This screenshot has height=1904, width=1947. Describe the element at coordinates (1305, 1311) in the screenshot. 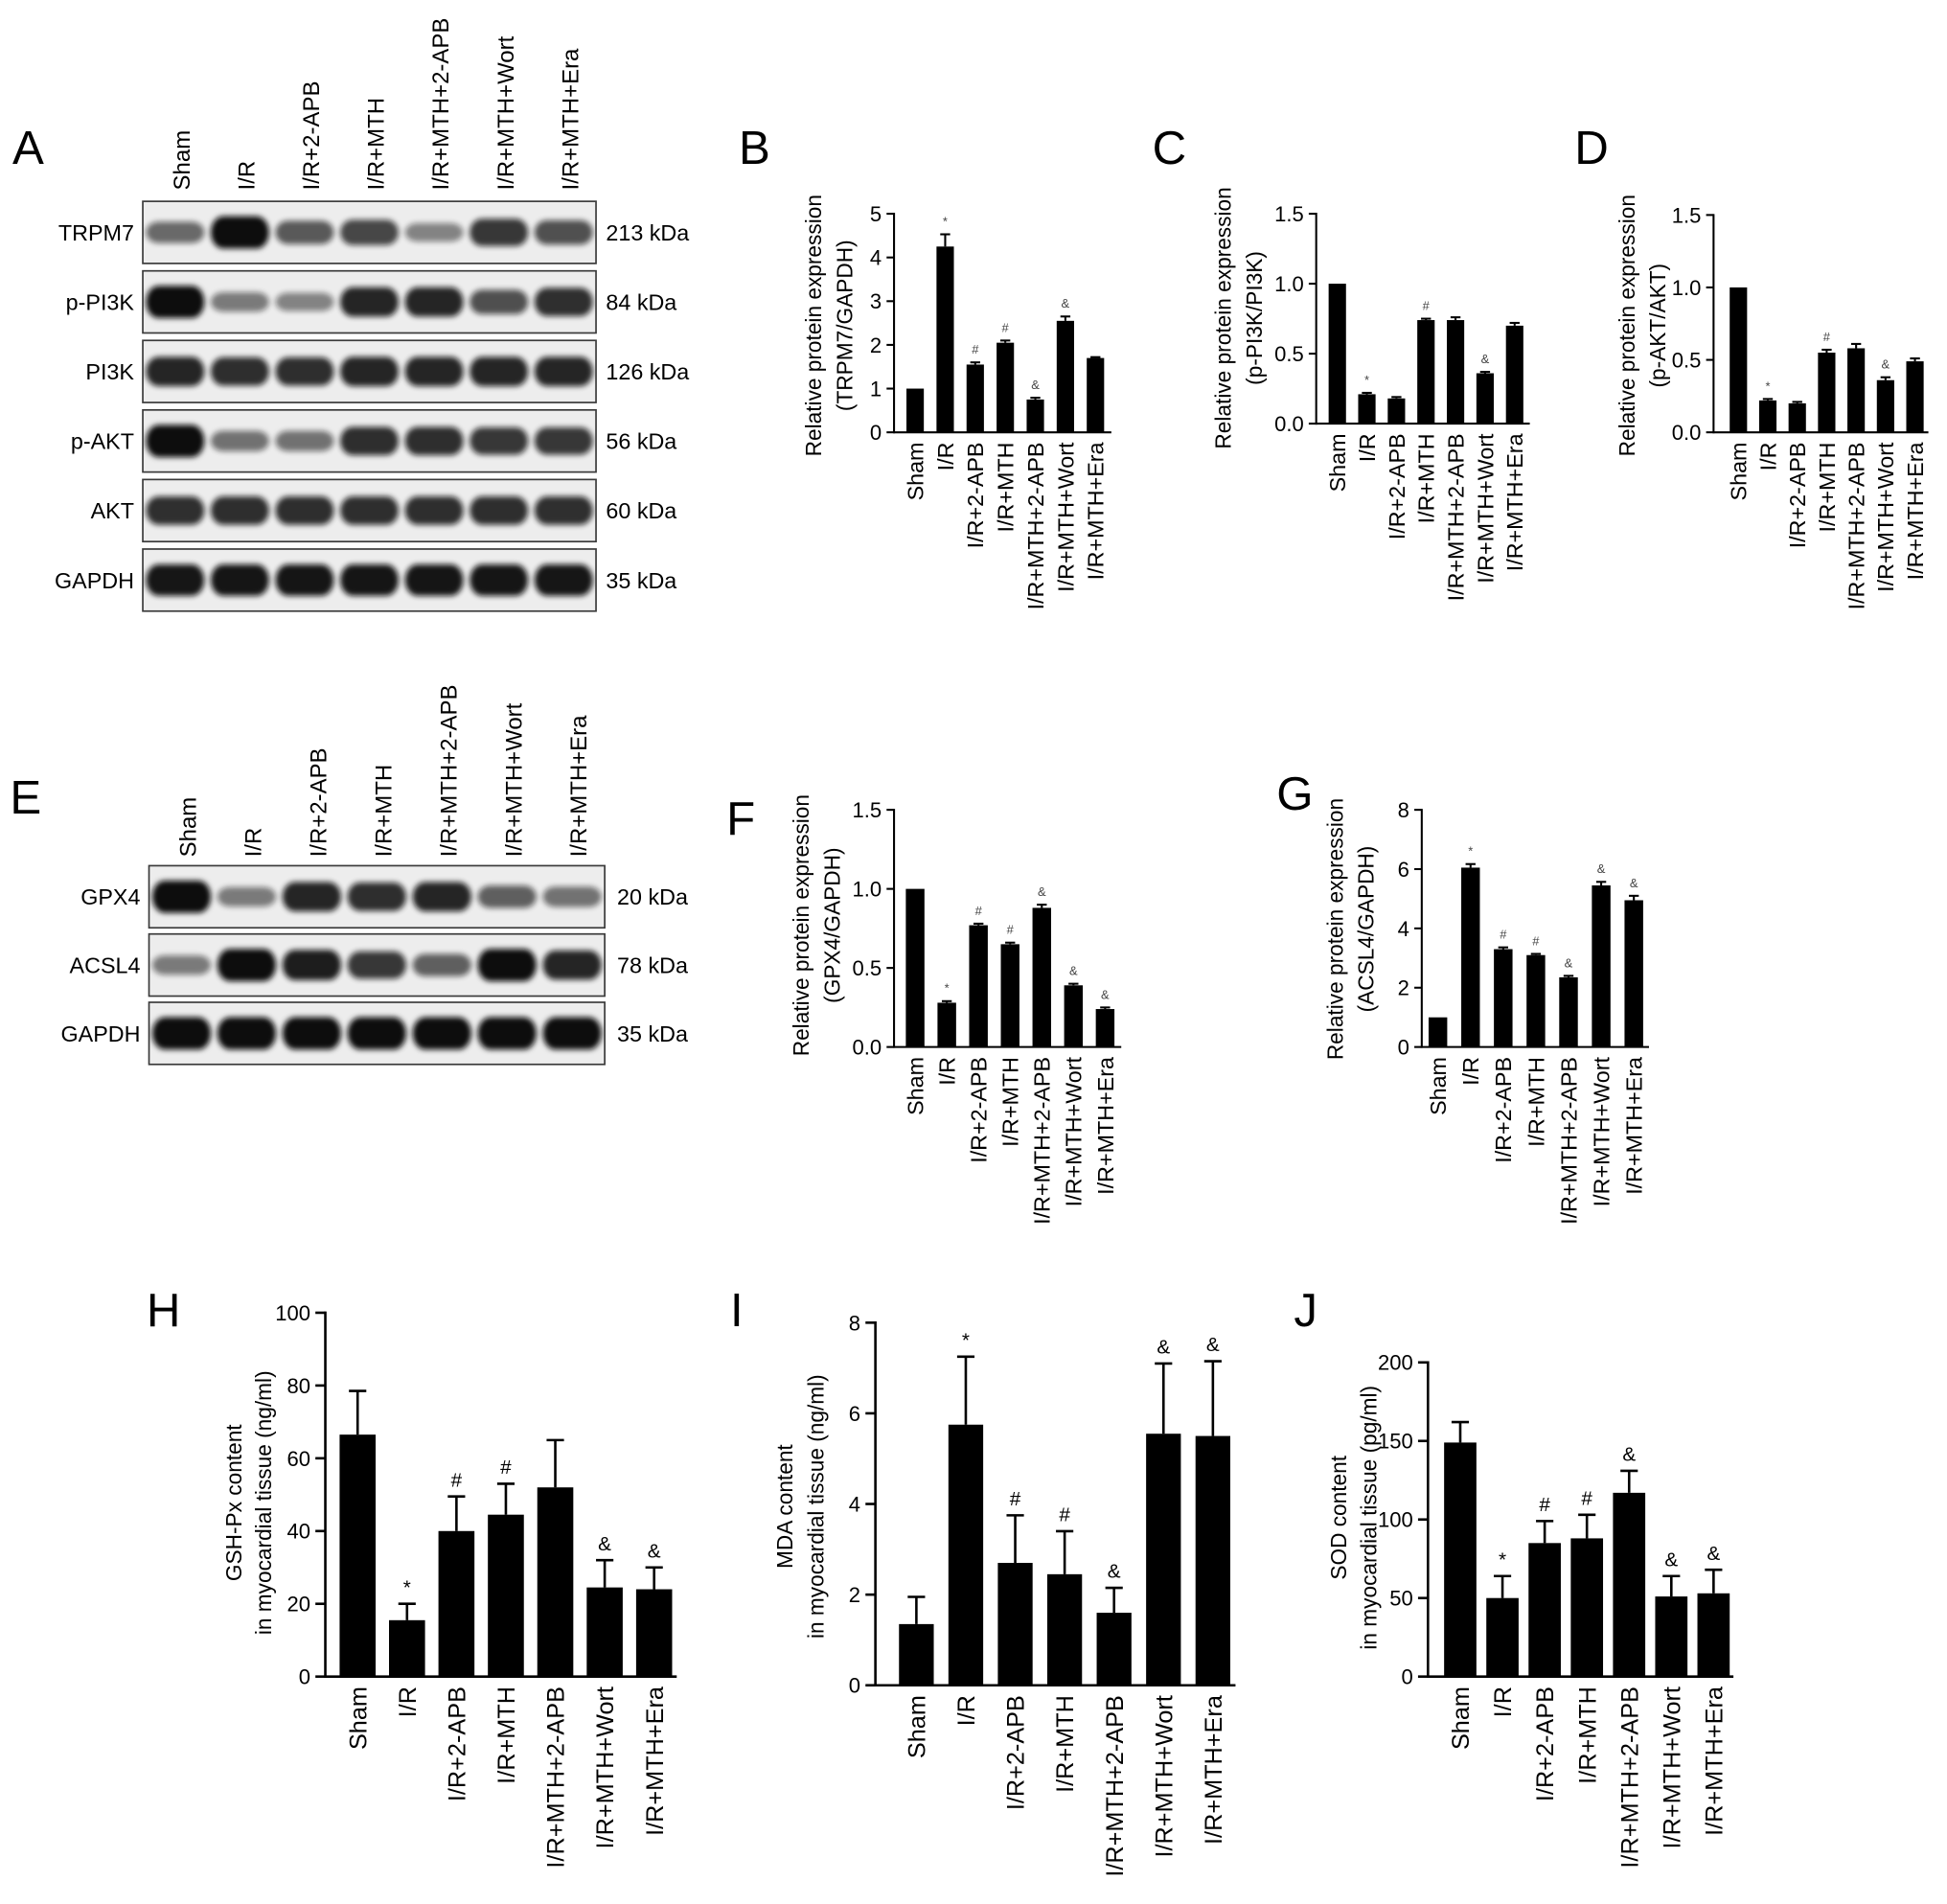

I see `panel-letter: J` at that location.